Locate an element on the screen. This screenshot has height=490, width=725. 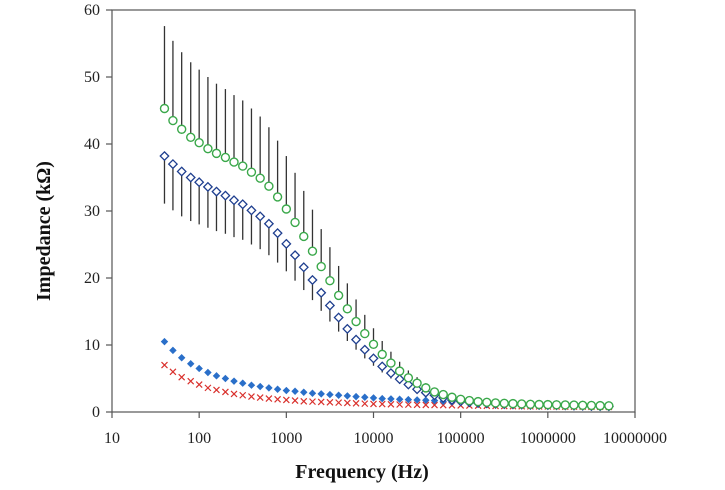
y-tick-label: 60 is located at coordinates (92, 10).